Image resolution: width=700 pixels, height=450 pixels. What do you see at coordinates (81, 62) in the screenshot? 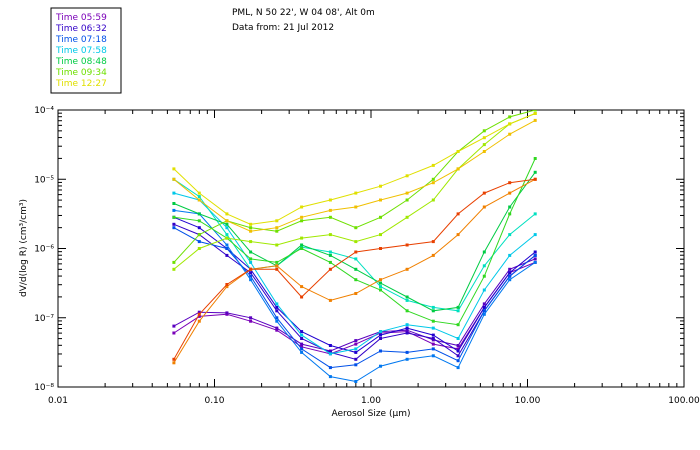
I see `legend-entry: Time 08:48` at bounding box center [81, 62].